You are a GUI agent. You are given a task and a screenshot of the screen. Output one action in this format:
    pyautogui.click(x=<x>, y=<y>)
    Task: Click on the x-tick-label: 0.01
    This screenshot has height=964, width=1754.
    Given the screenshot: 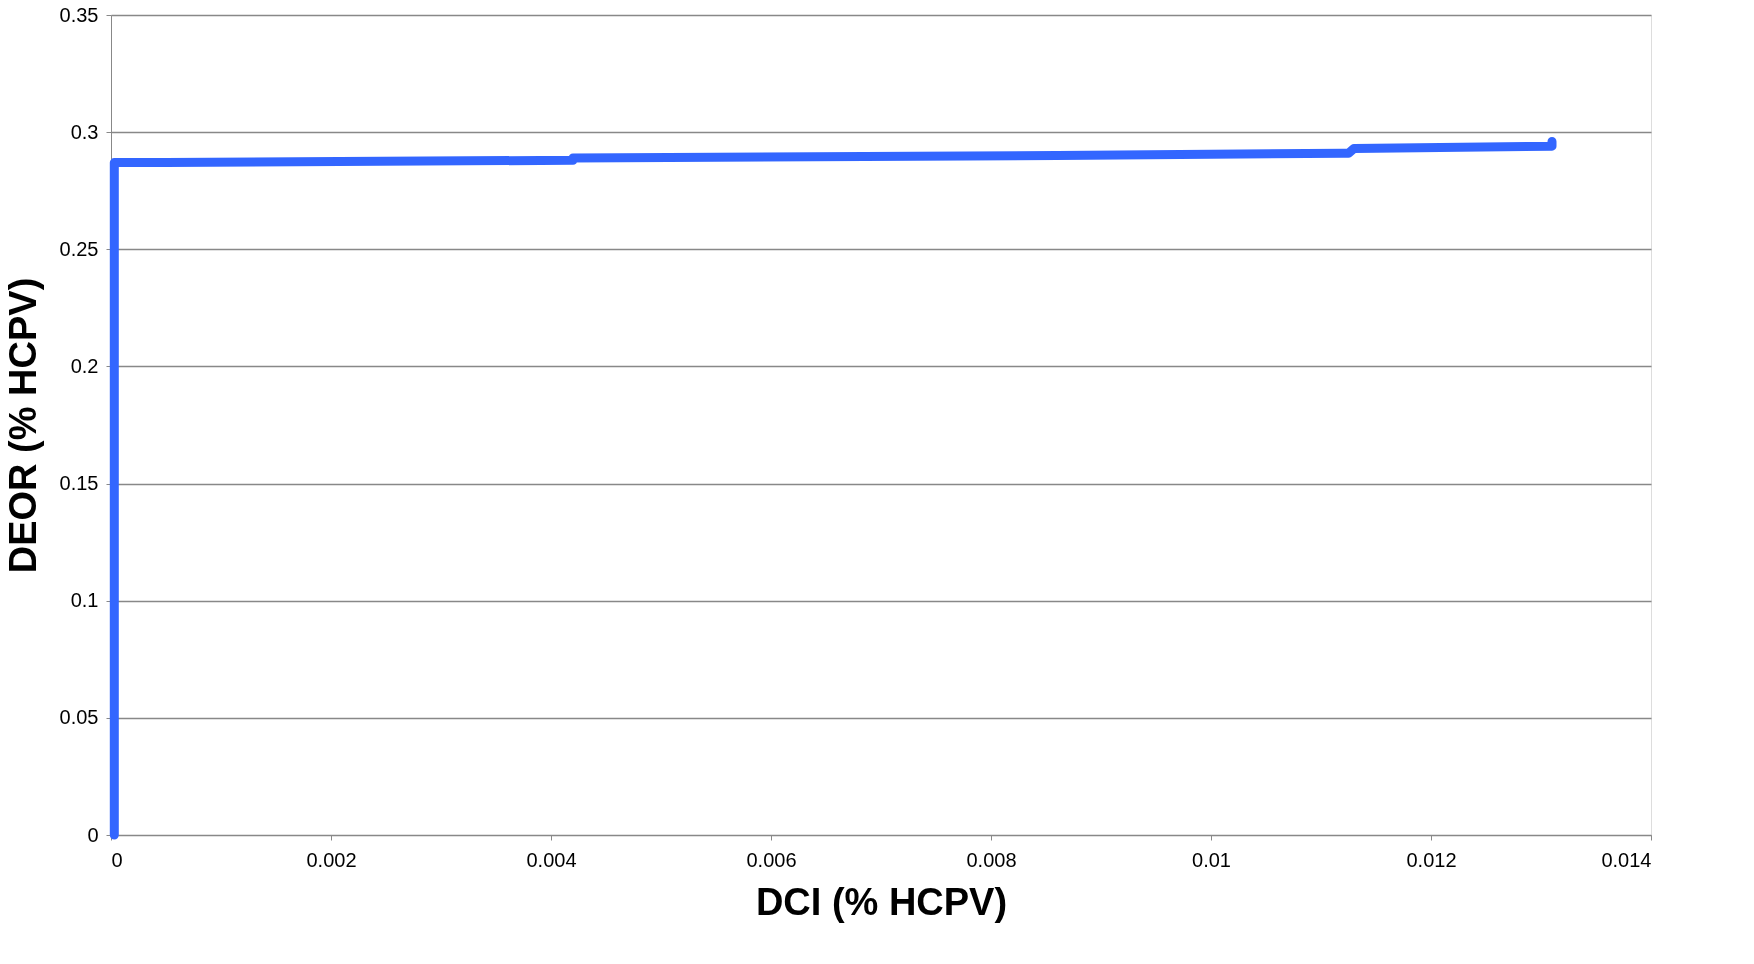 What is the action you would take?
    pyautogui.click(x=1211, y=859)
    